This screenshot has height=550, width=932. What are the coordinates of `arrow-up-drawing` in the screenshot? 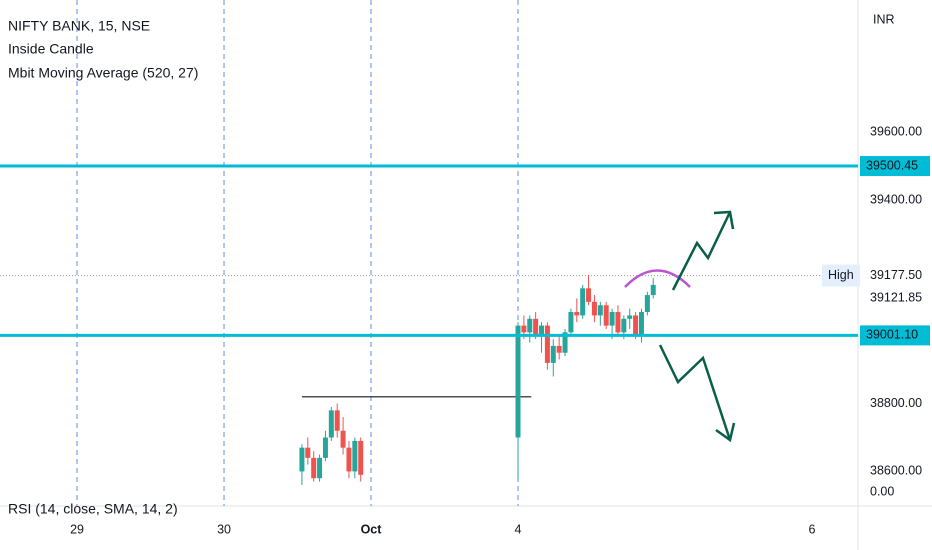 It's located at (701, 251).